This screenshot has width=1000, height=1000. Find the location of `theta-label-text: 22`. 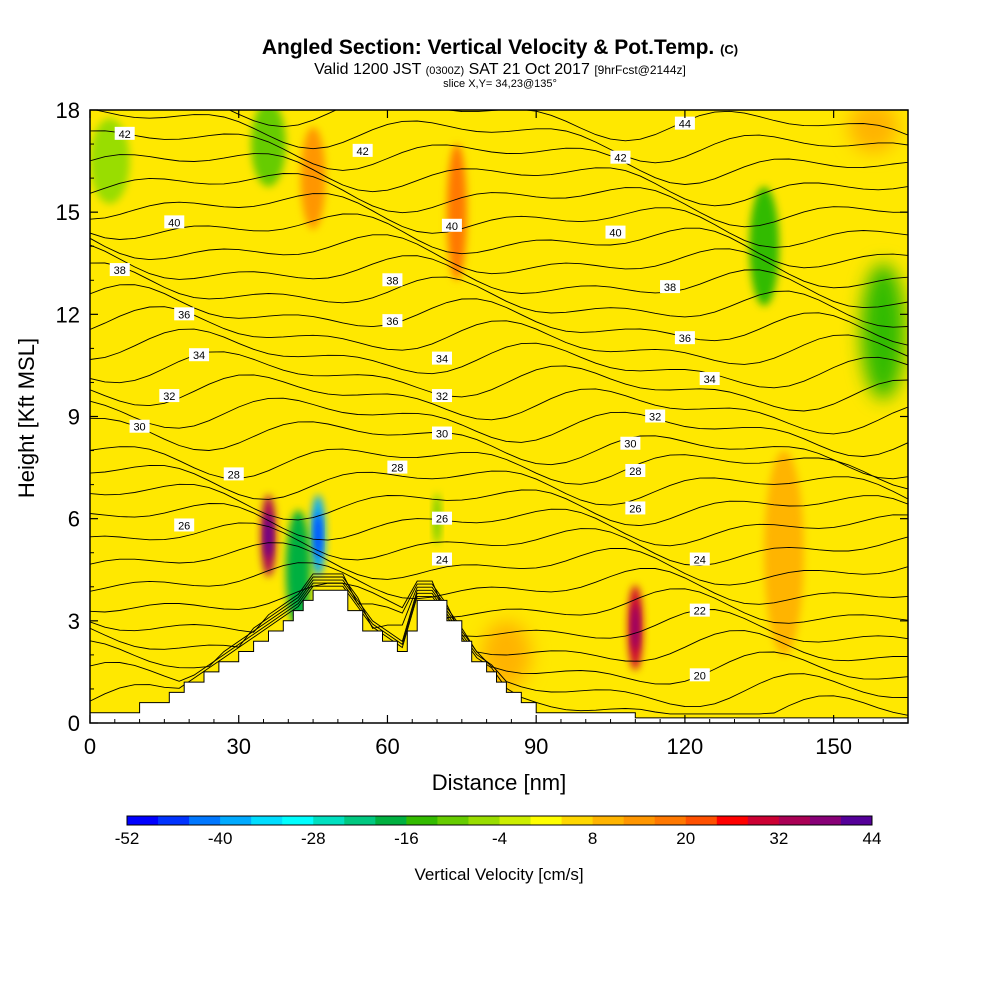

theta-label-text: 22 is located at coordinates (700, 612).